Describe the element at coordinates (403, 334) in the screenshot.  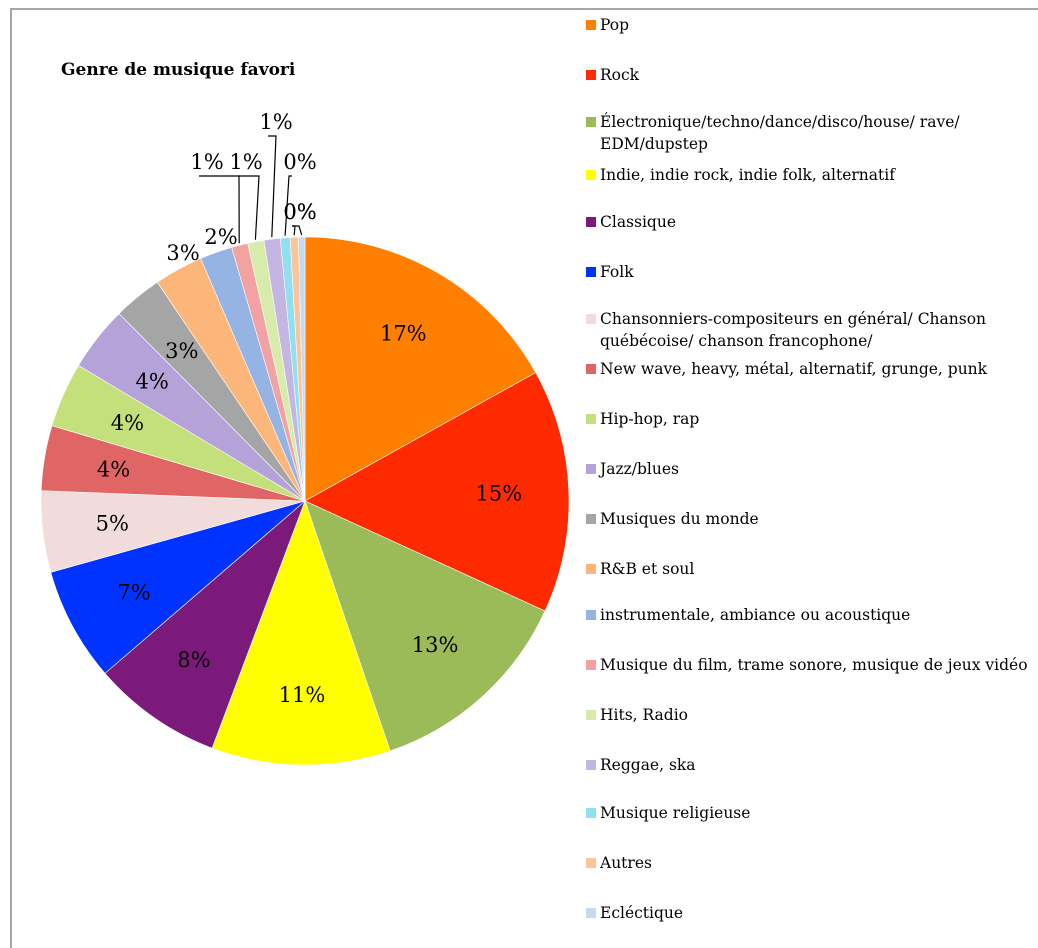
I see `slice-label-1: 17%` at that location.